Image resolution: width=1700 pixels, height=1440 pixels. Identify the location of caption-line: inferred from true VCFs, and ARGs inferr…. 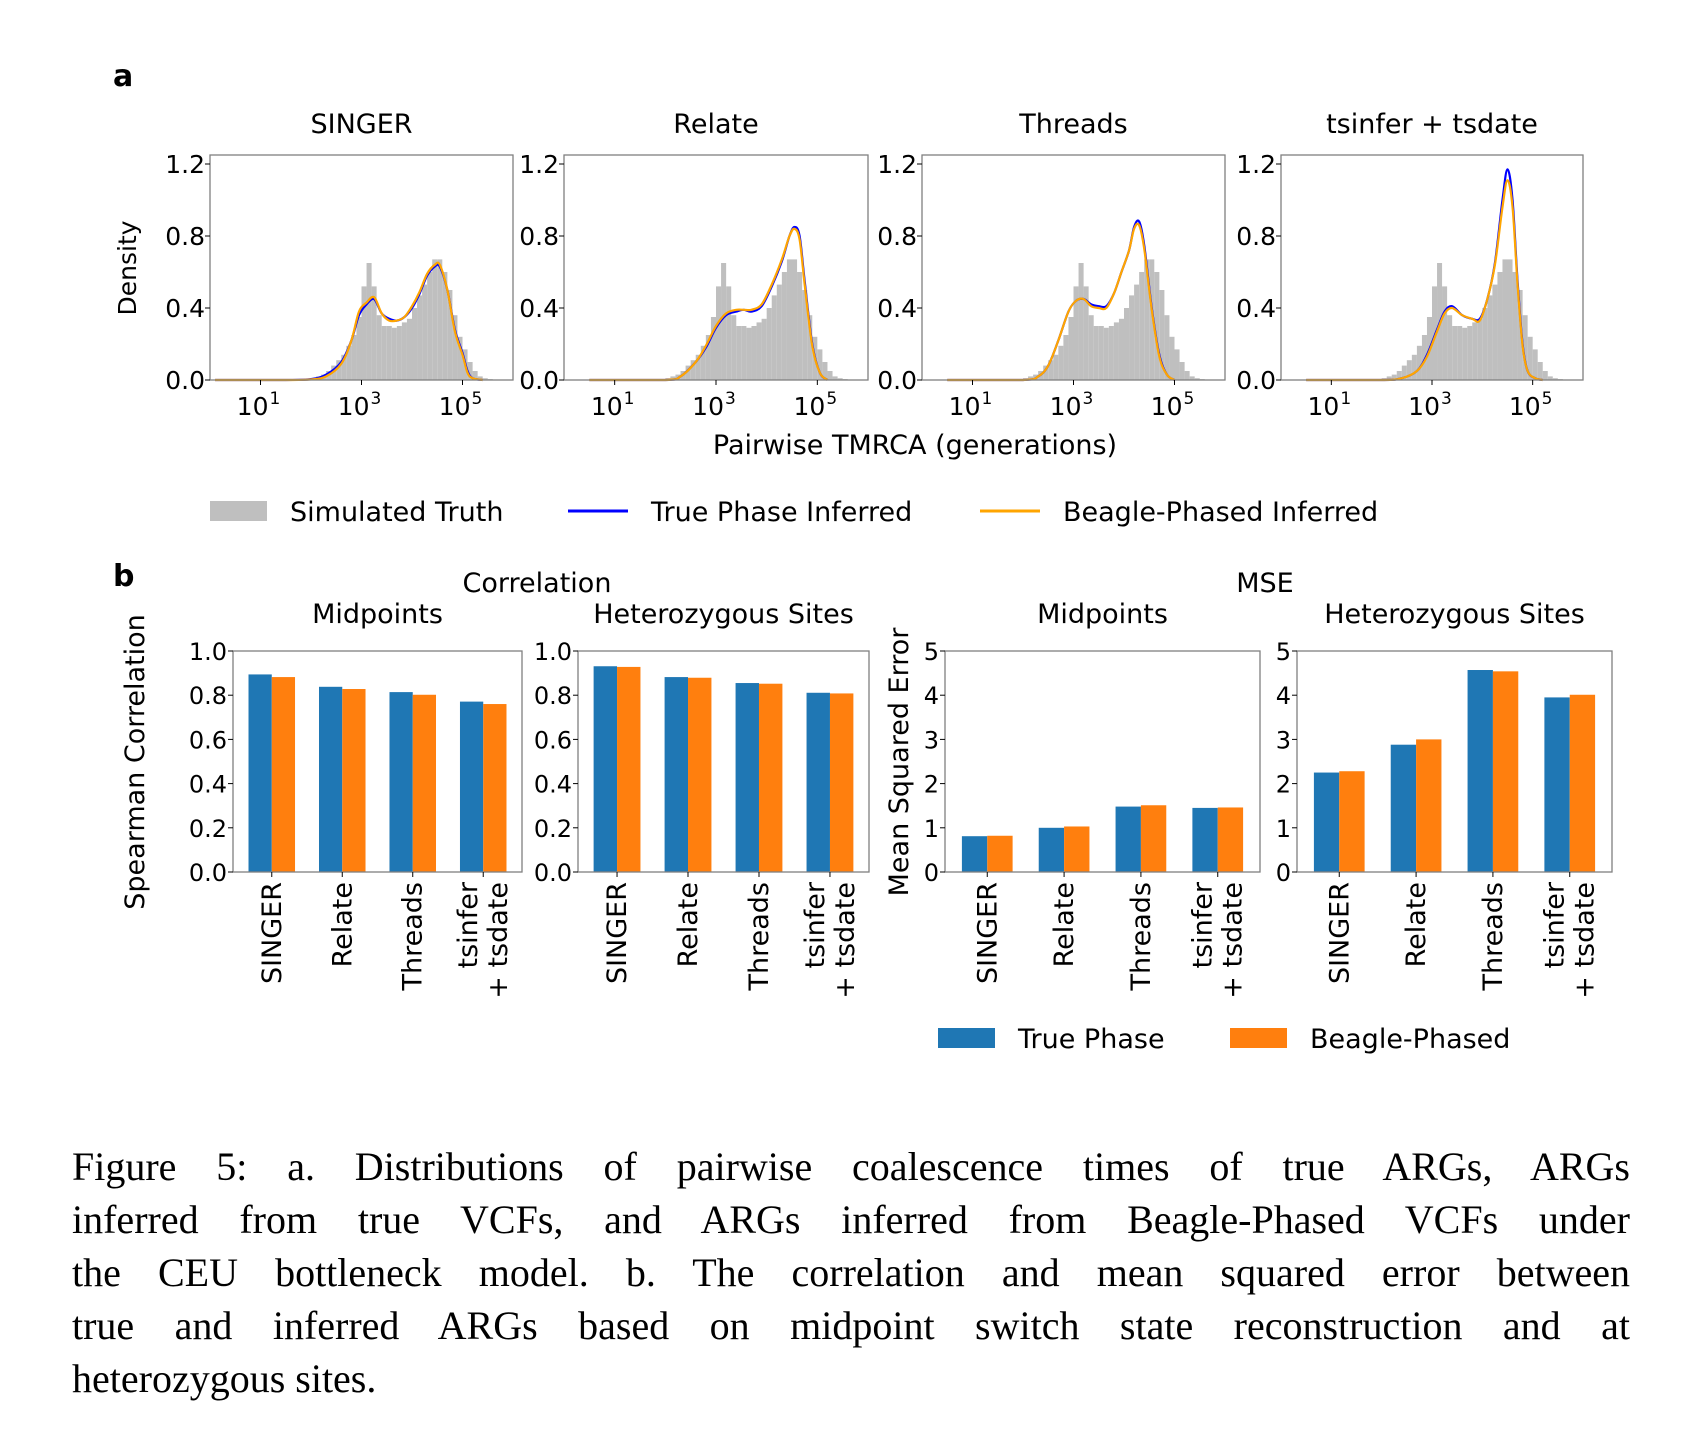
(851, 1219).